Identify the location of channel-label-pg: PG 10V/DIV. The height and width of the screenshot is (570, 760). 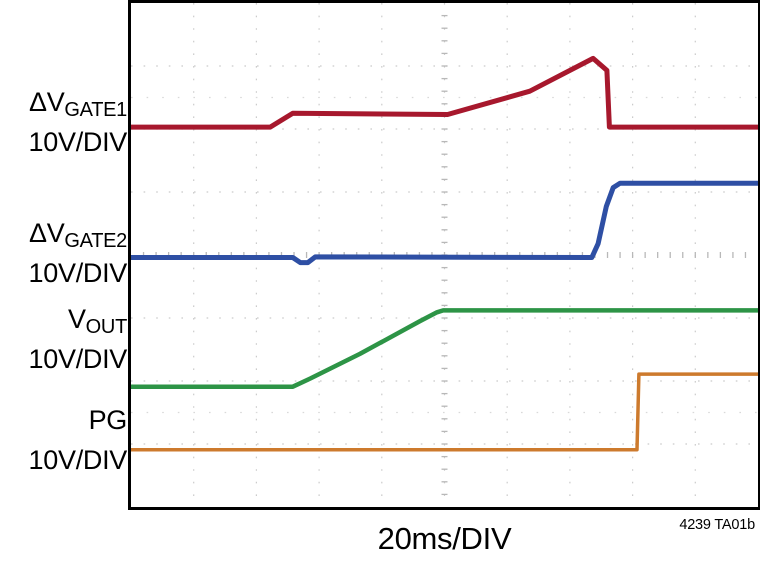
(78, 440).